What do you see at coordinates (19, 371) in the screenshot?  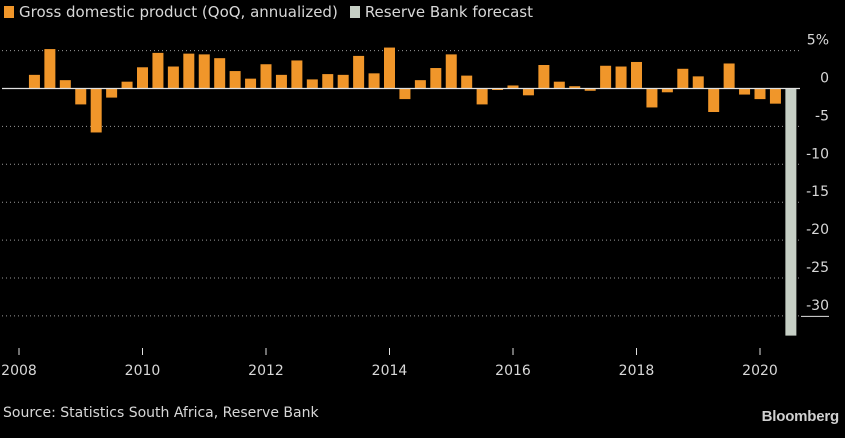 I see `x-tick-label: 2008` at bounding box center [19, 371].